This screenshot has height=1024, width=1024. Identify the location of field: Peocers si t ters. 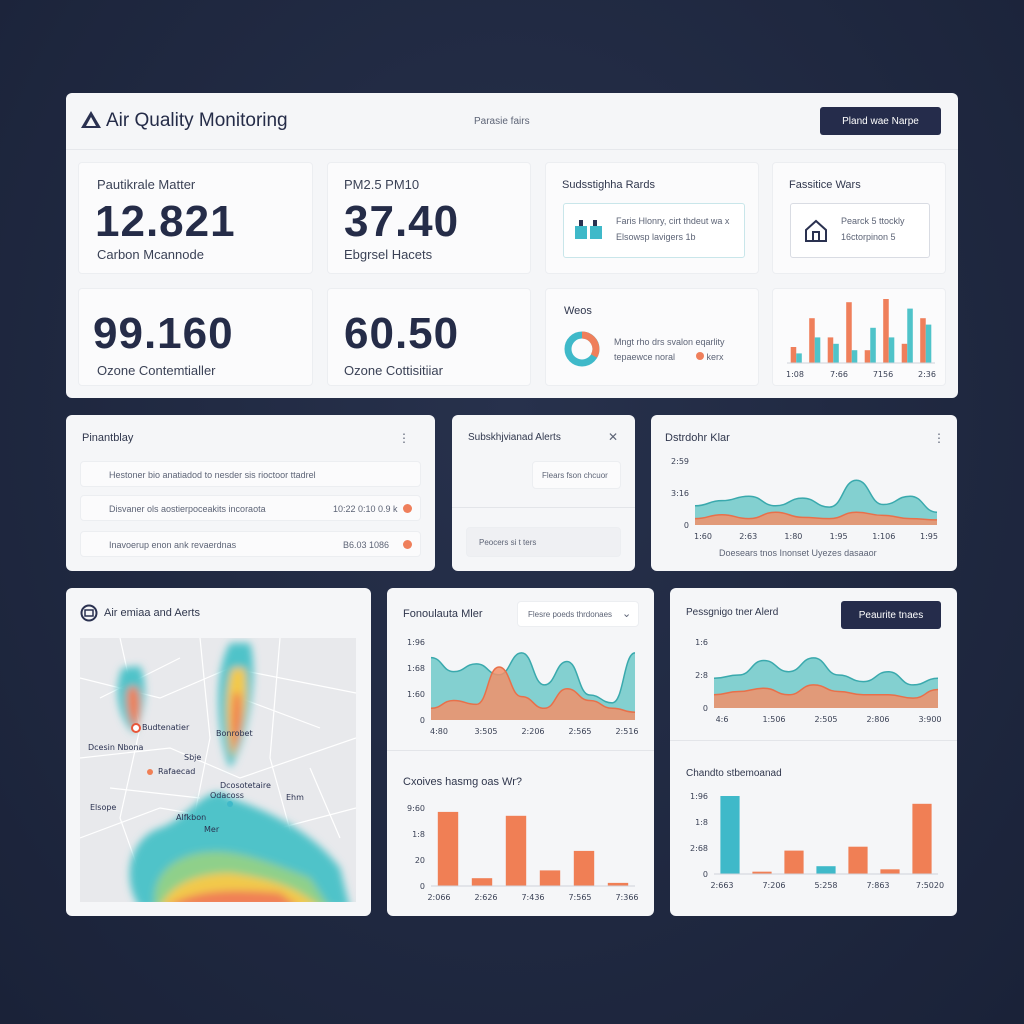
(543, 542).